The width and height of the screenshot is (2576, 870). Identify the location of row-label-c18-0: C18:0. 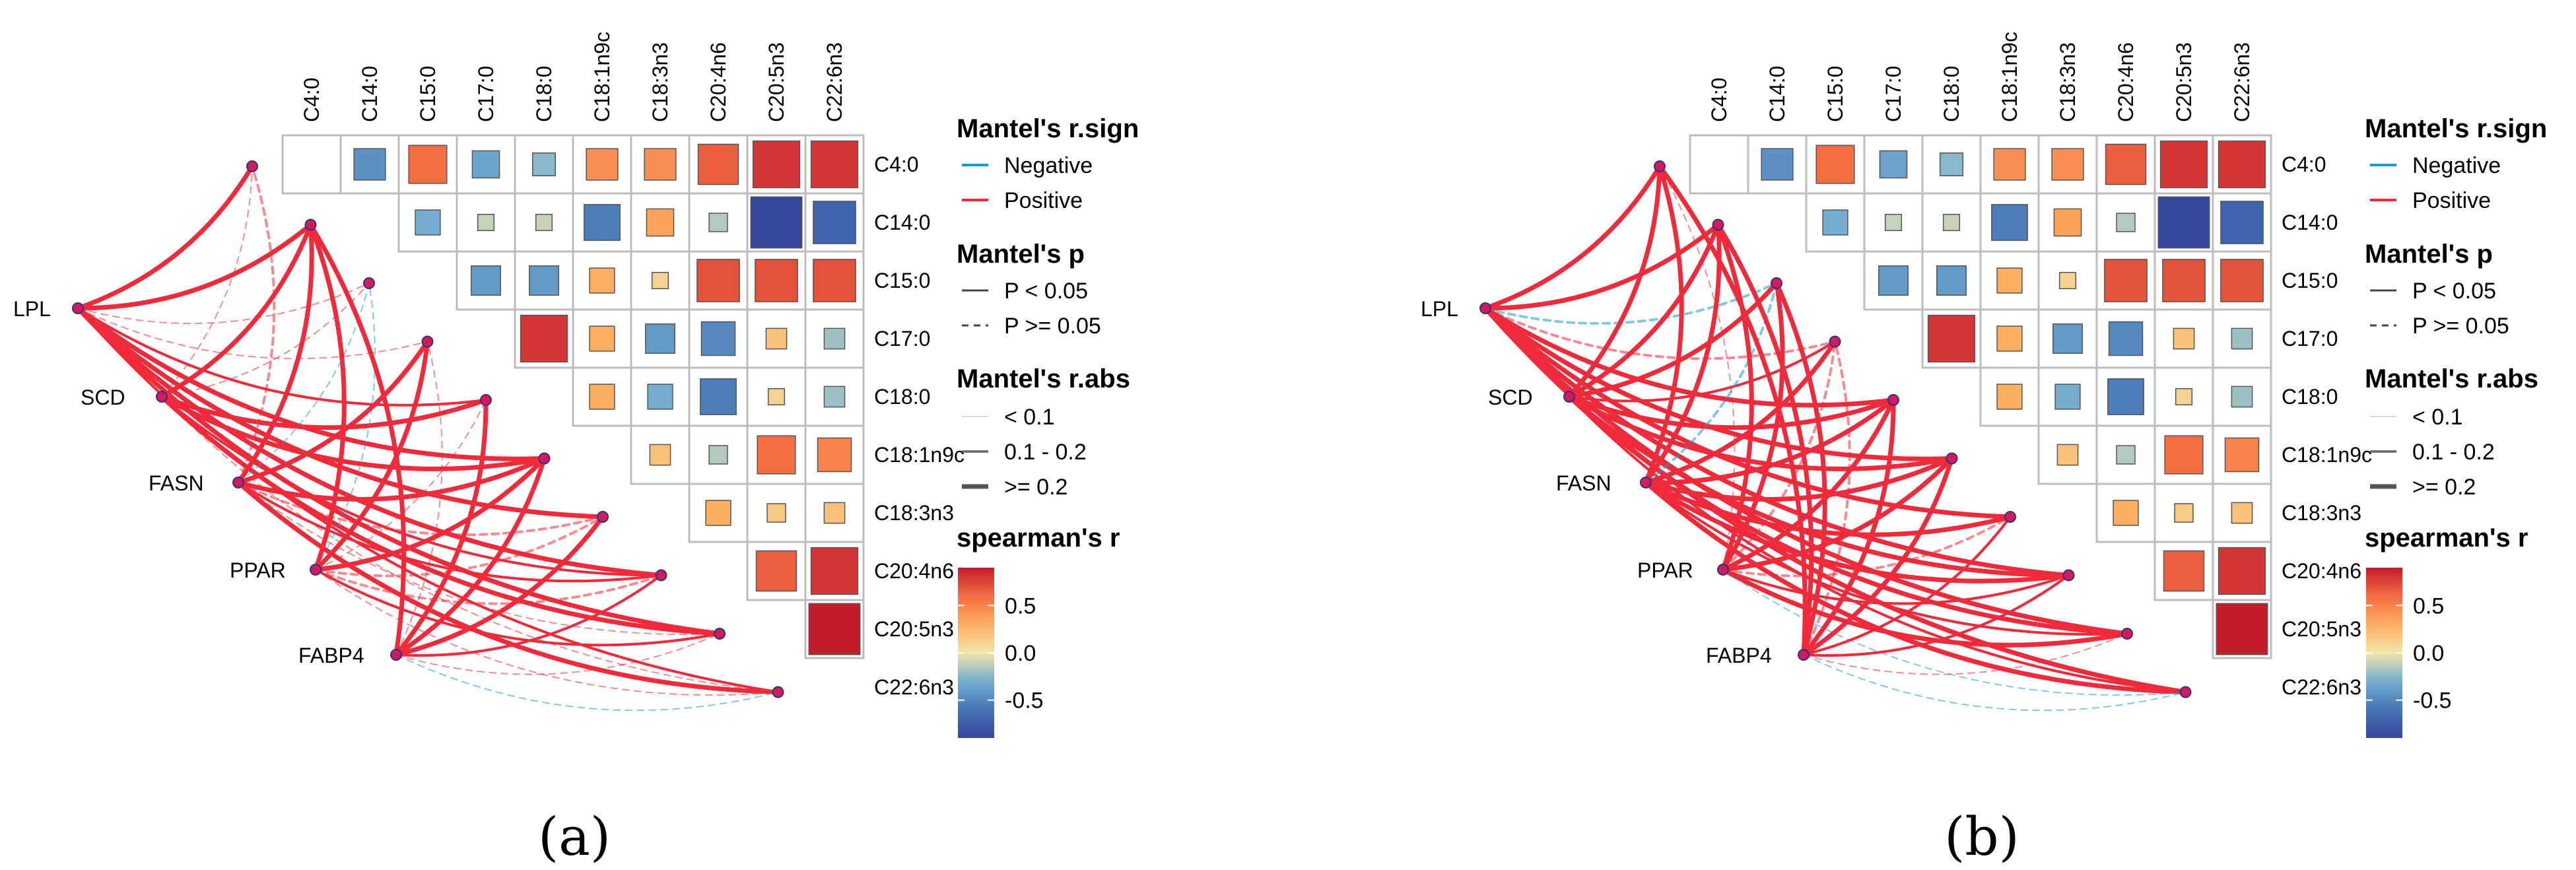
(2310, 397).